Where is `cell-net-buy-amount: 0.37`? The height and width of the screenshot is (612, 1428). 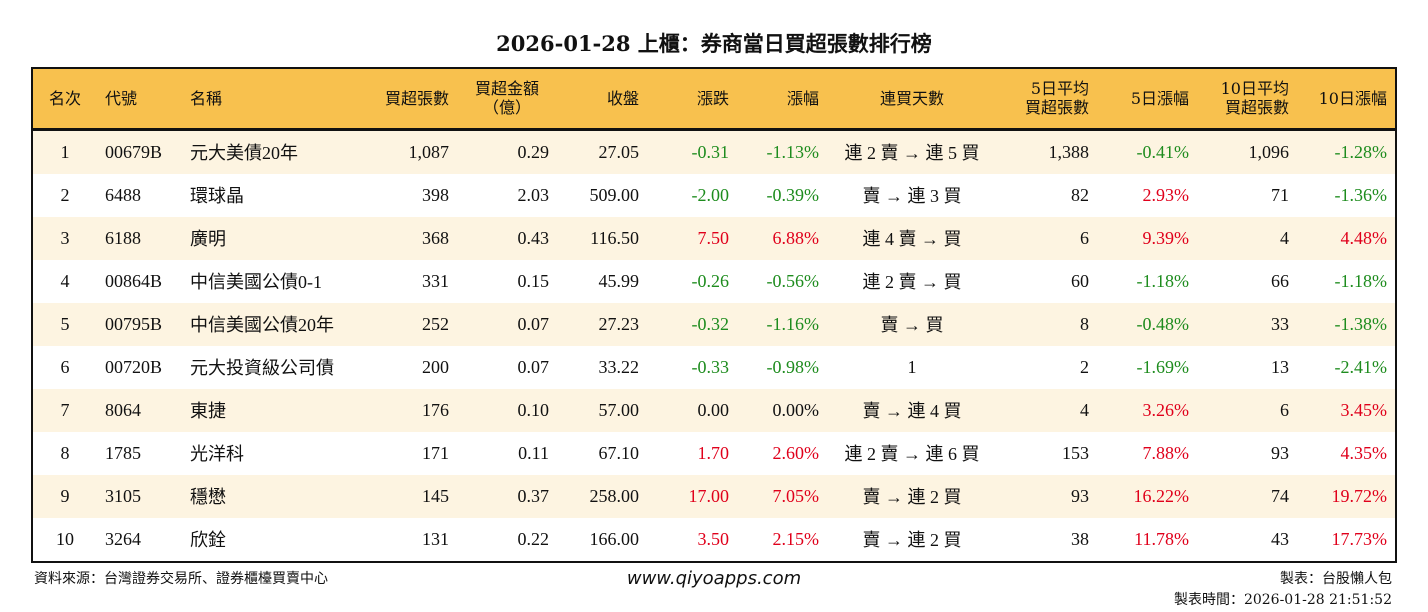 cell-net-buy-amount: 0.37 is located at coordinates (533, 495).